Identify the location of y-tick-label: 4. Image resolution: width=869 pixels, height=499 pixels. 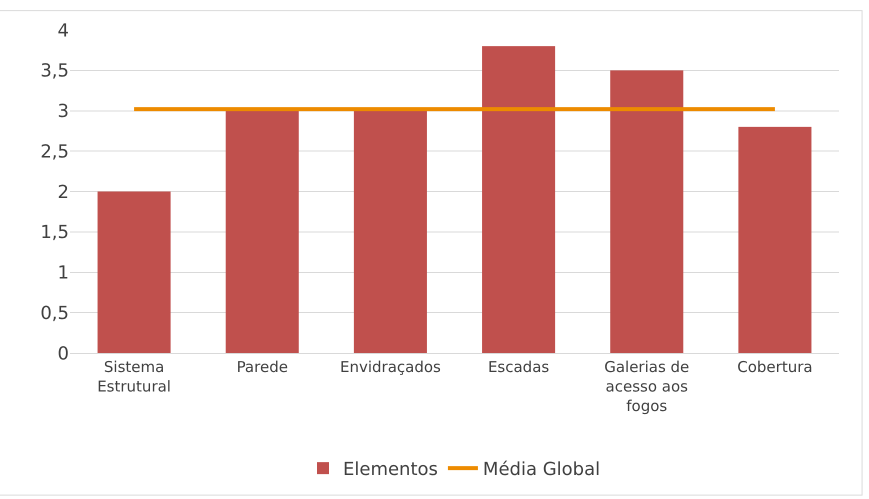
(63, 31).